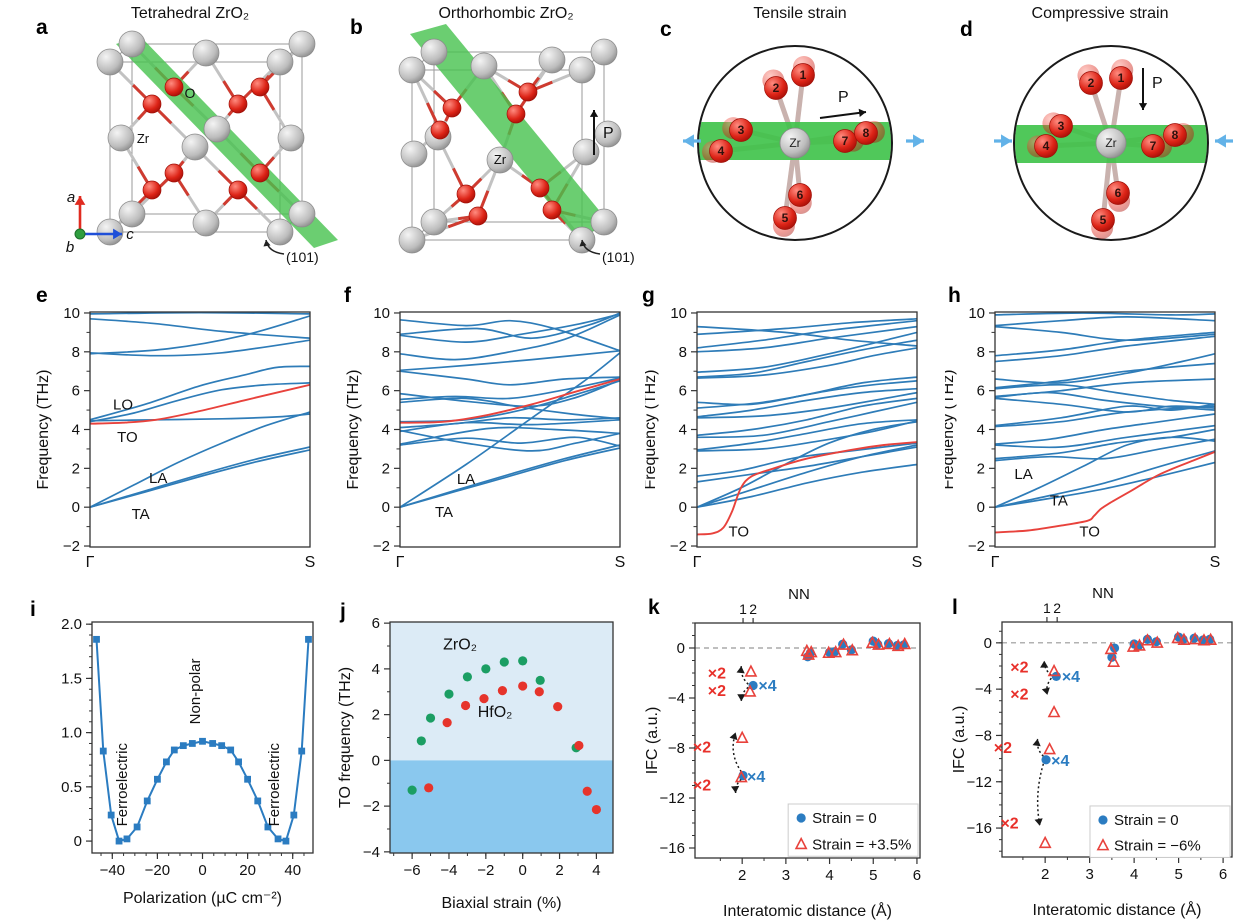 This screenshot has width=1248, height=922. Describe the element at coordinates (739, 531) in the screenshot. I see `svg-text: TO` at that location.